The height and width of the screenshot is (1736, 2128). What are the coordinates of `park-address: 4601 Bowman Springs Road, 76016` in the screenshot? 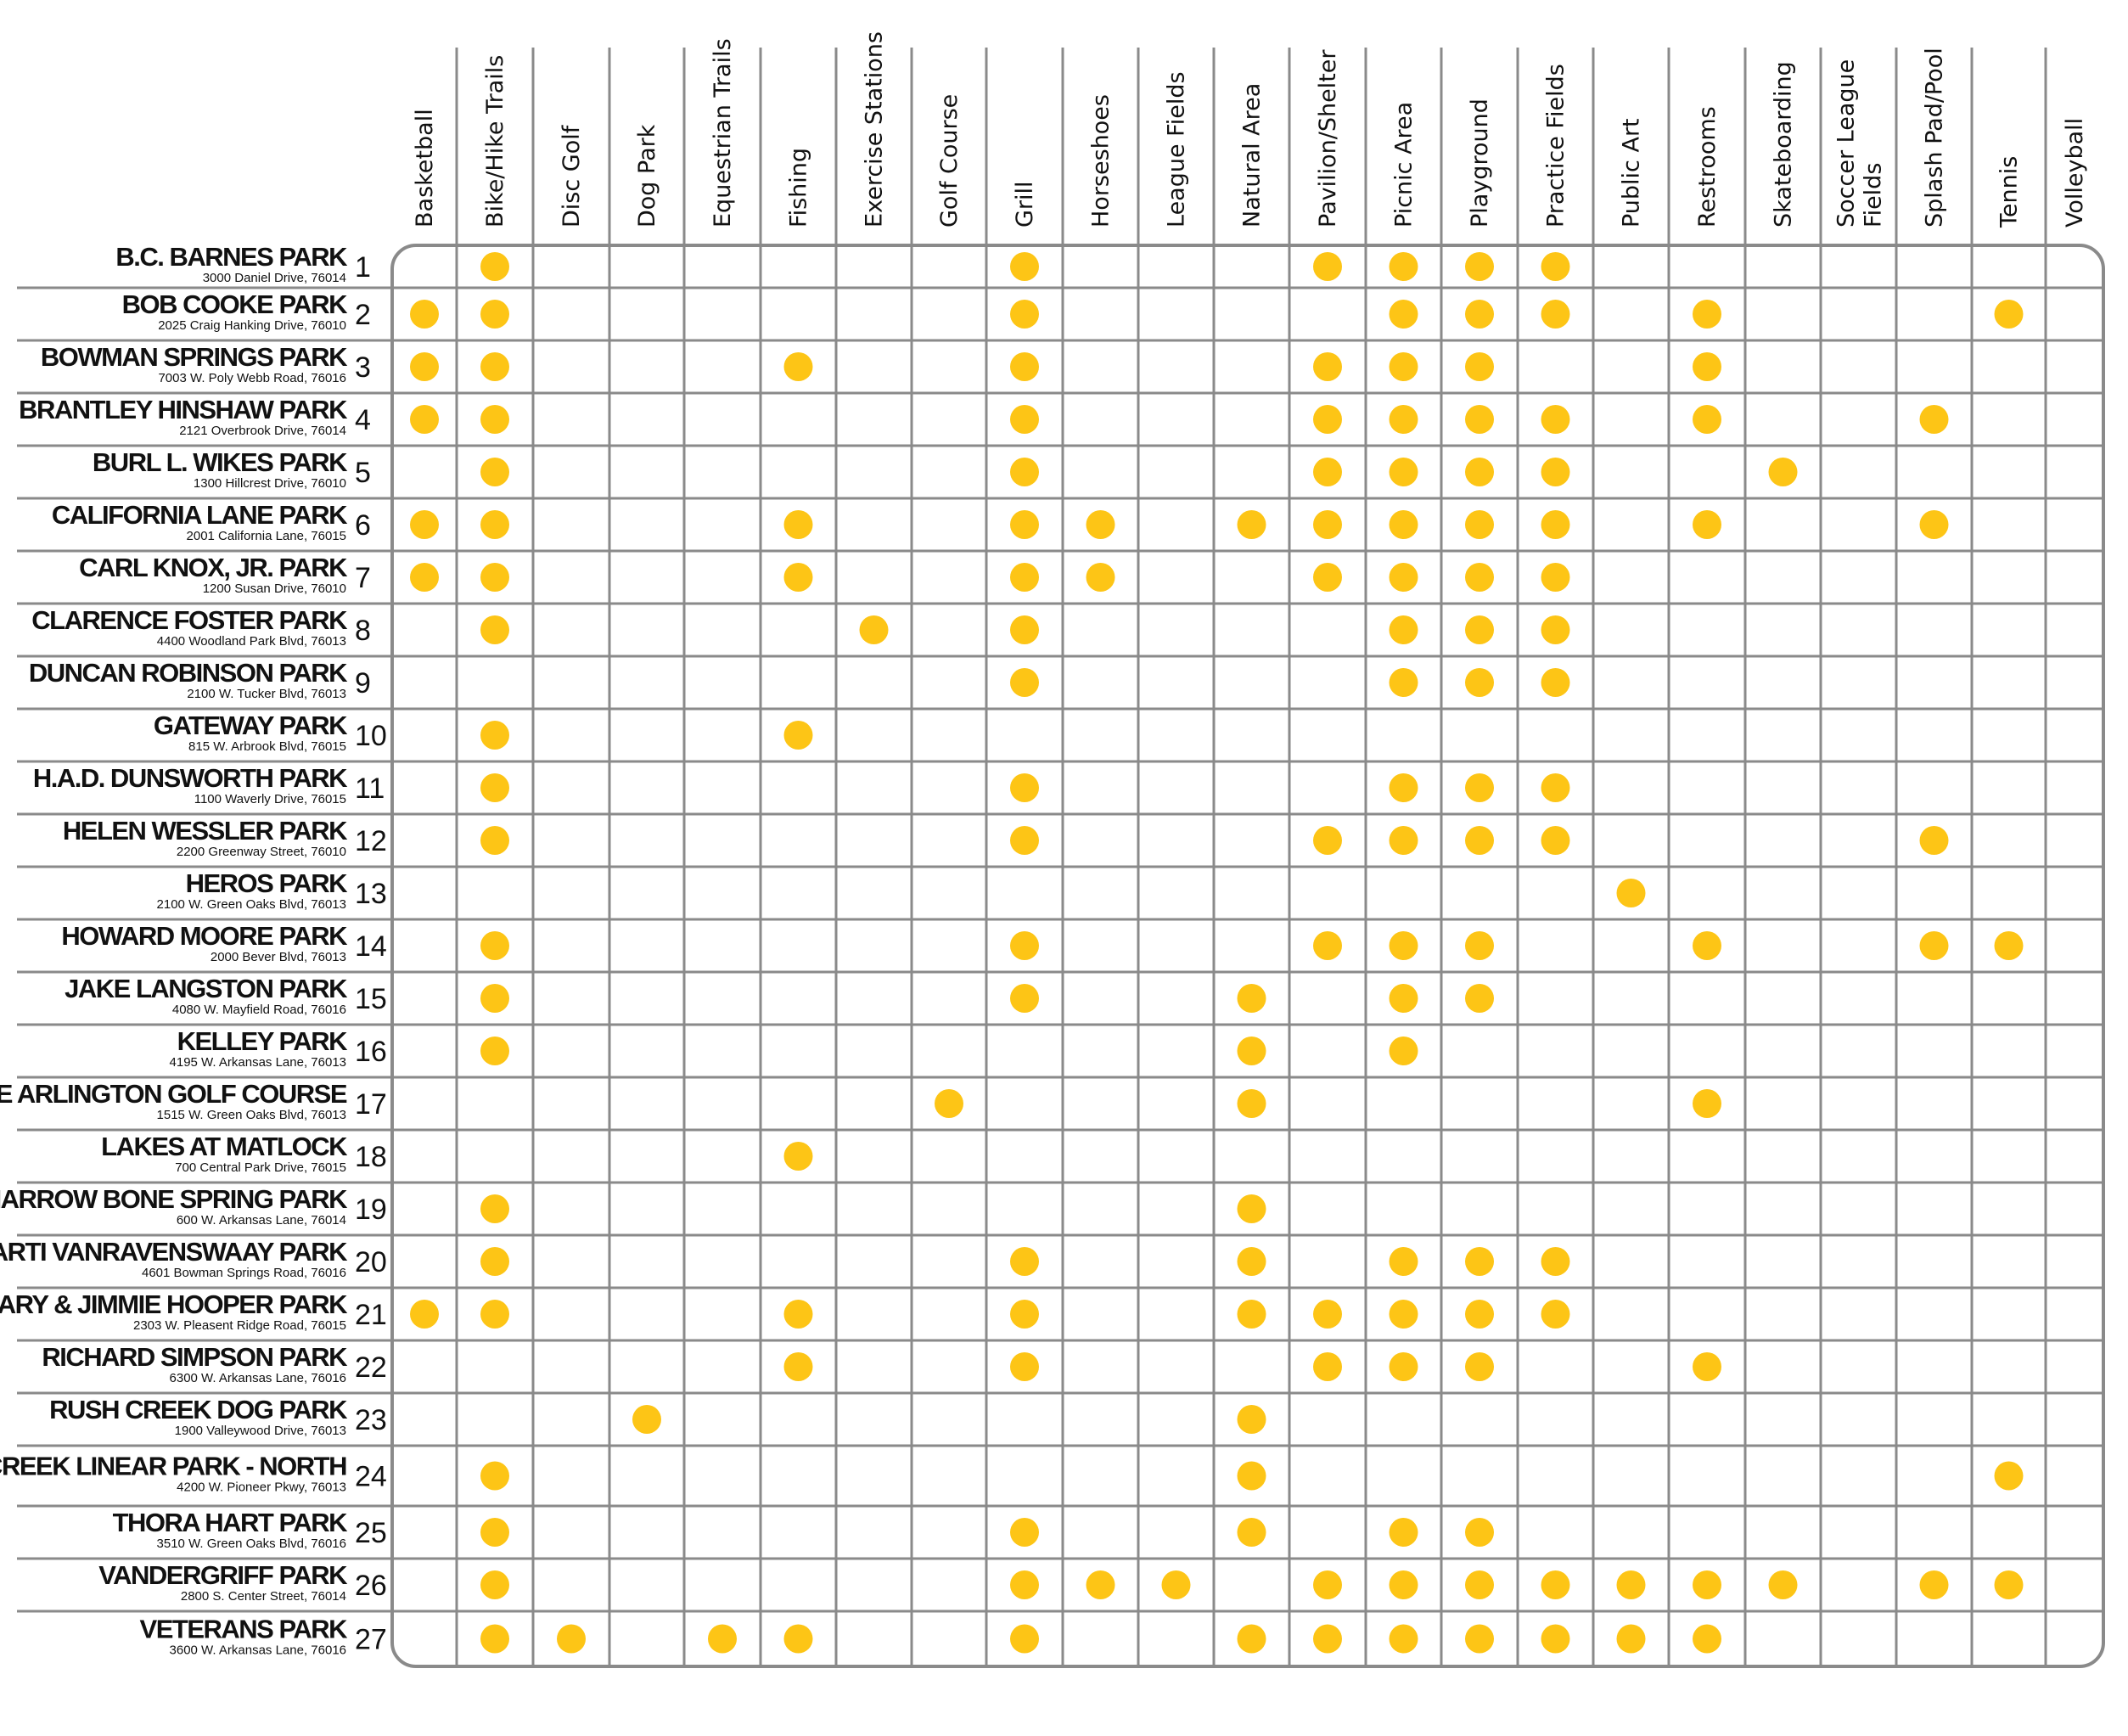 It's located at (244, 1273).